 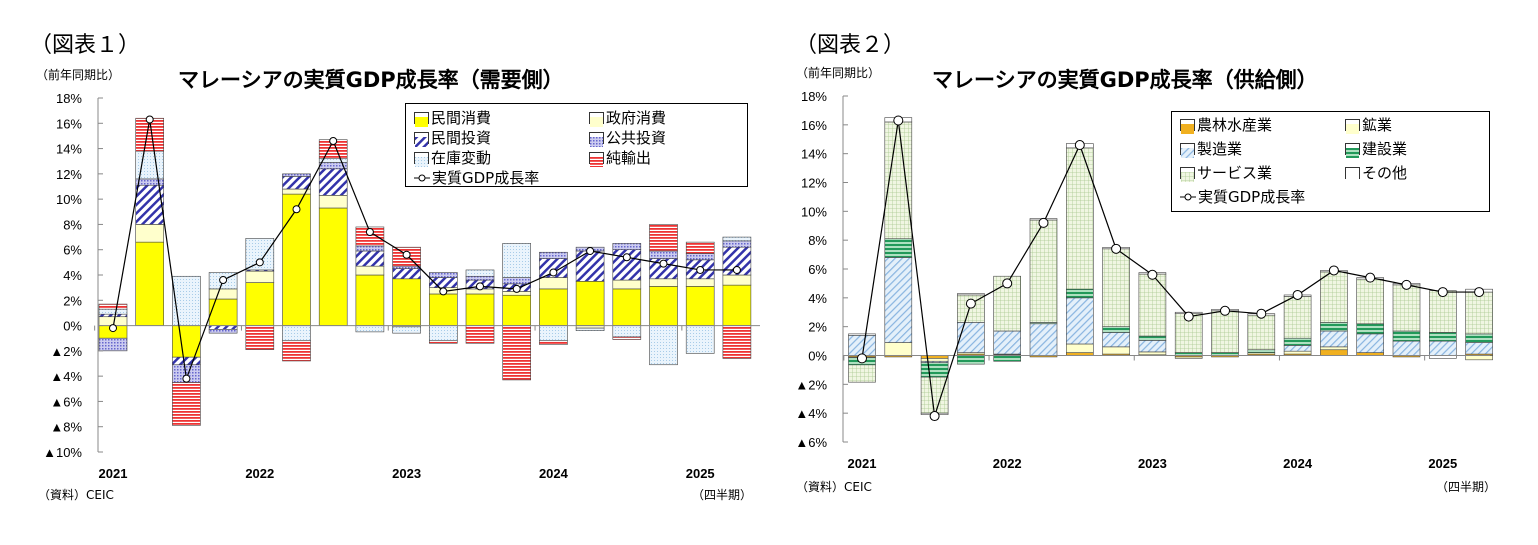 What do you see at coordinates (1466, 487) in the screenshot?
I see `period-label-2: （四半期）` at bounding box center [1466, 487].